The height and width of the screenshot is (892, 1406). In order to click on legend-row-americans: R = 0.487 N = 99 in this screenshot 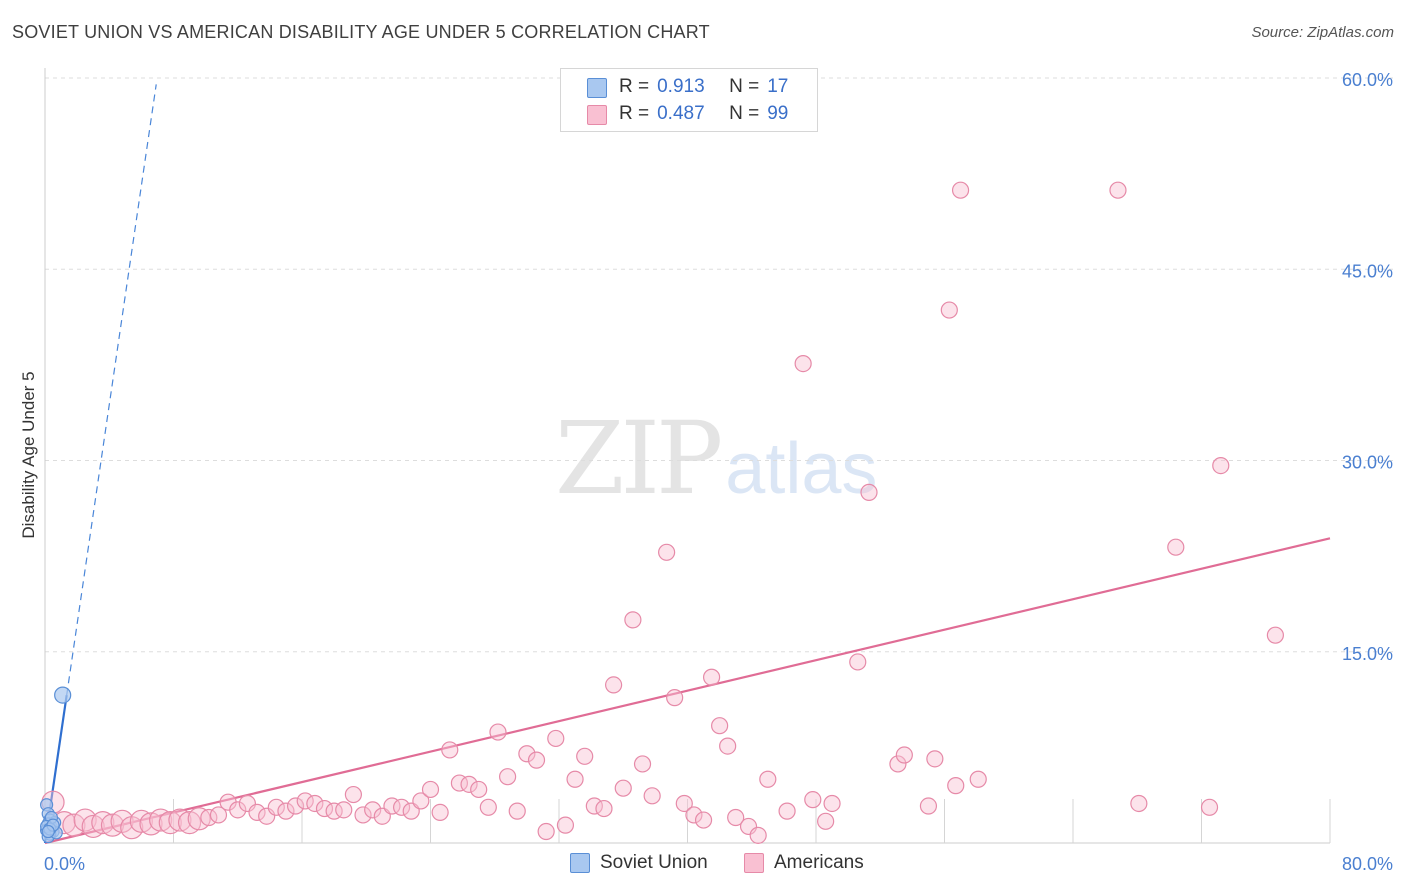, I will do `click(688, 114)`.